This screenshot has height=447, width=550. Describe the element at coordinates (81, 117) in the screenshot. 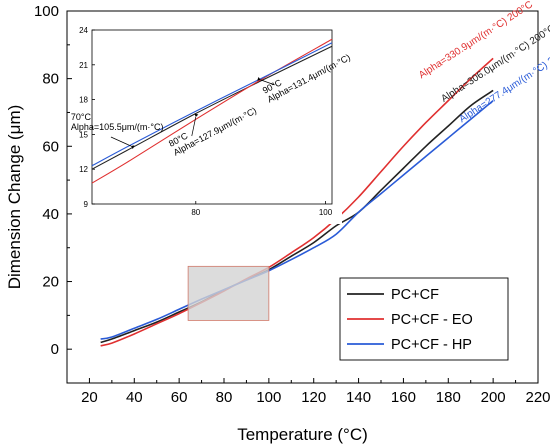

I see `inset-annotation-line: 70°C` at that location.